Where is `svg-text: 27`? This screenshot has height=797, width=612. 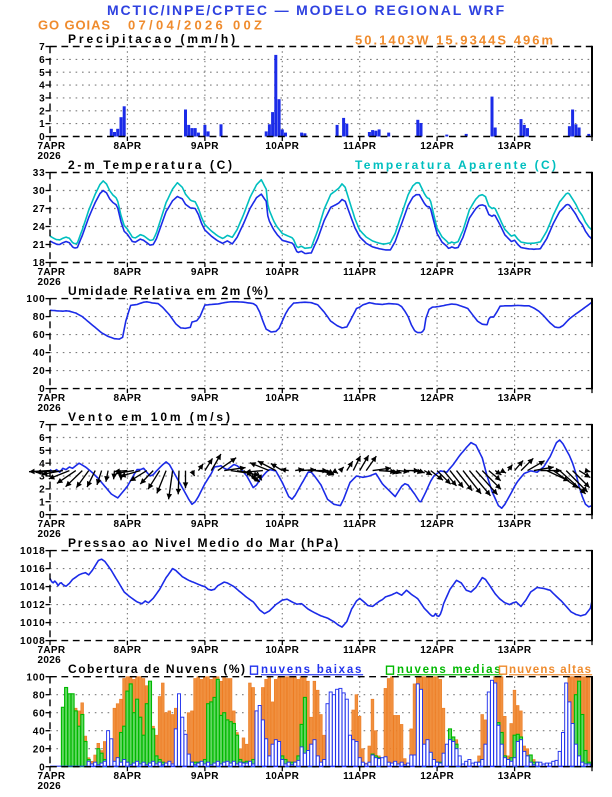 svg-text: 27 is located at coordinates (39, 209).